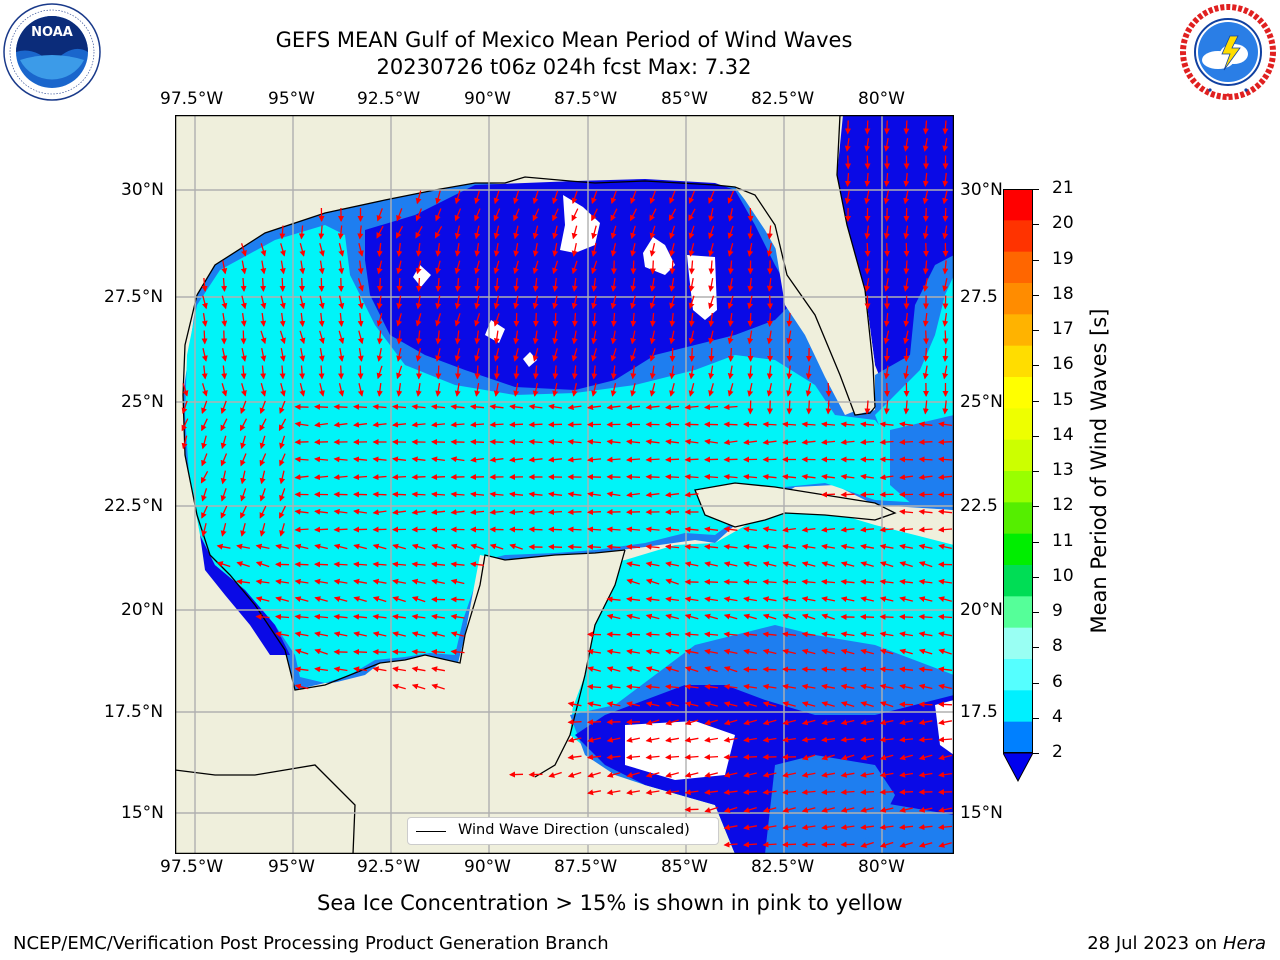 The image size is (1280, 960). Describe the element at coordinates (1176, 943) in the screenshot. I see `footer-right: 28 Jul 2023 on Hera` at that location.